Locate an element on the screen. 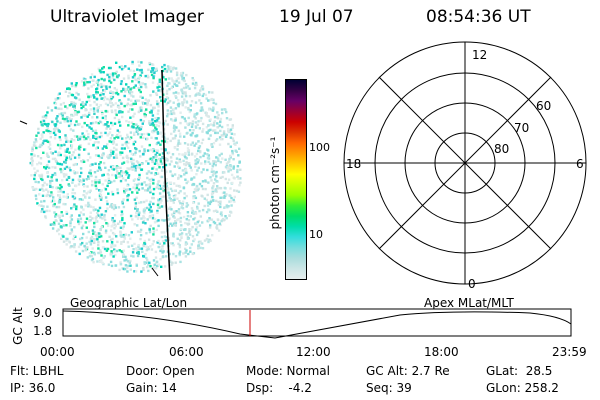 The width and height of the screenshot is (600, 400). gc-alt-status: GC Alt: 2.7 Re is located at coordinates (408, 371).